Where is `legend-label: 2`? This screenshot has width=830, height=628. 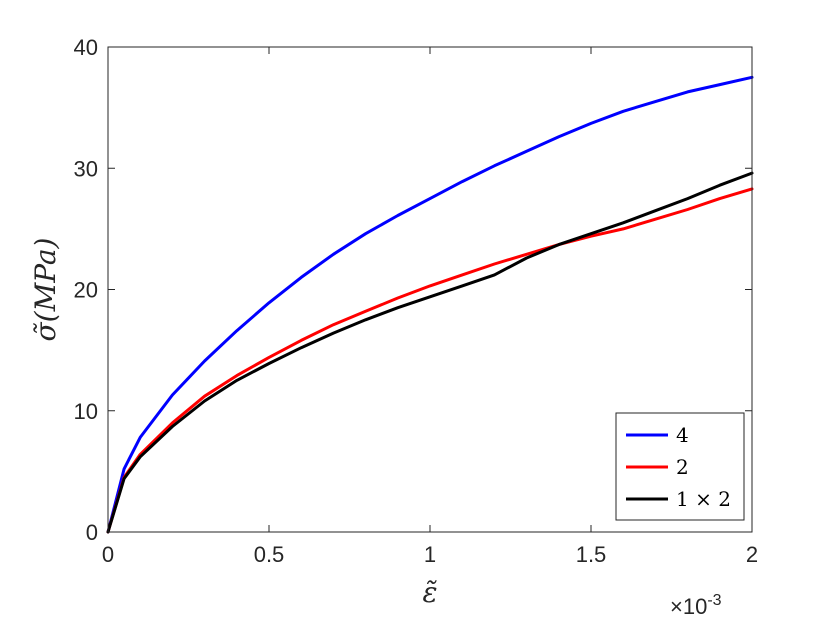
legend-label: 2 is located at coordinates (682, 467).